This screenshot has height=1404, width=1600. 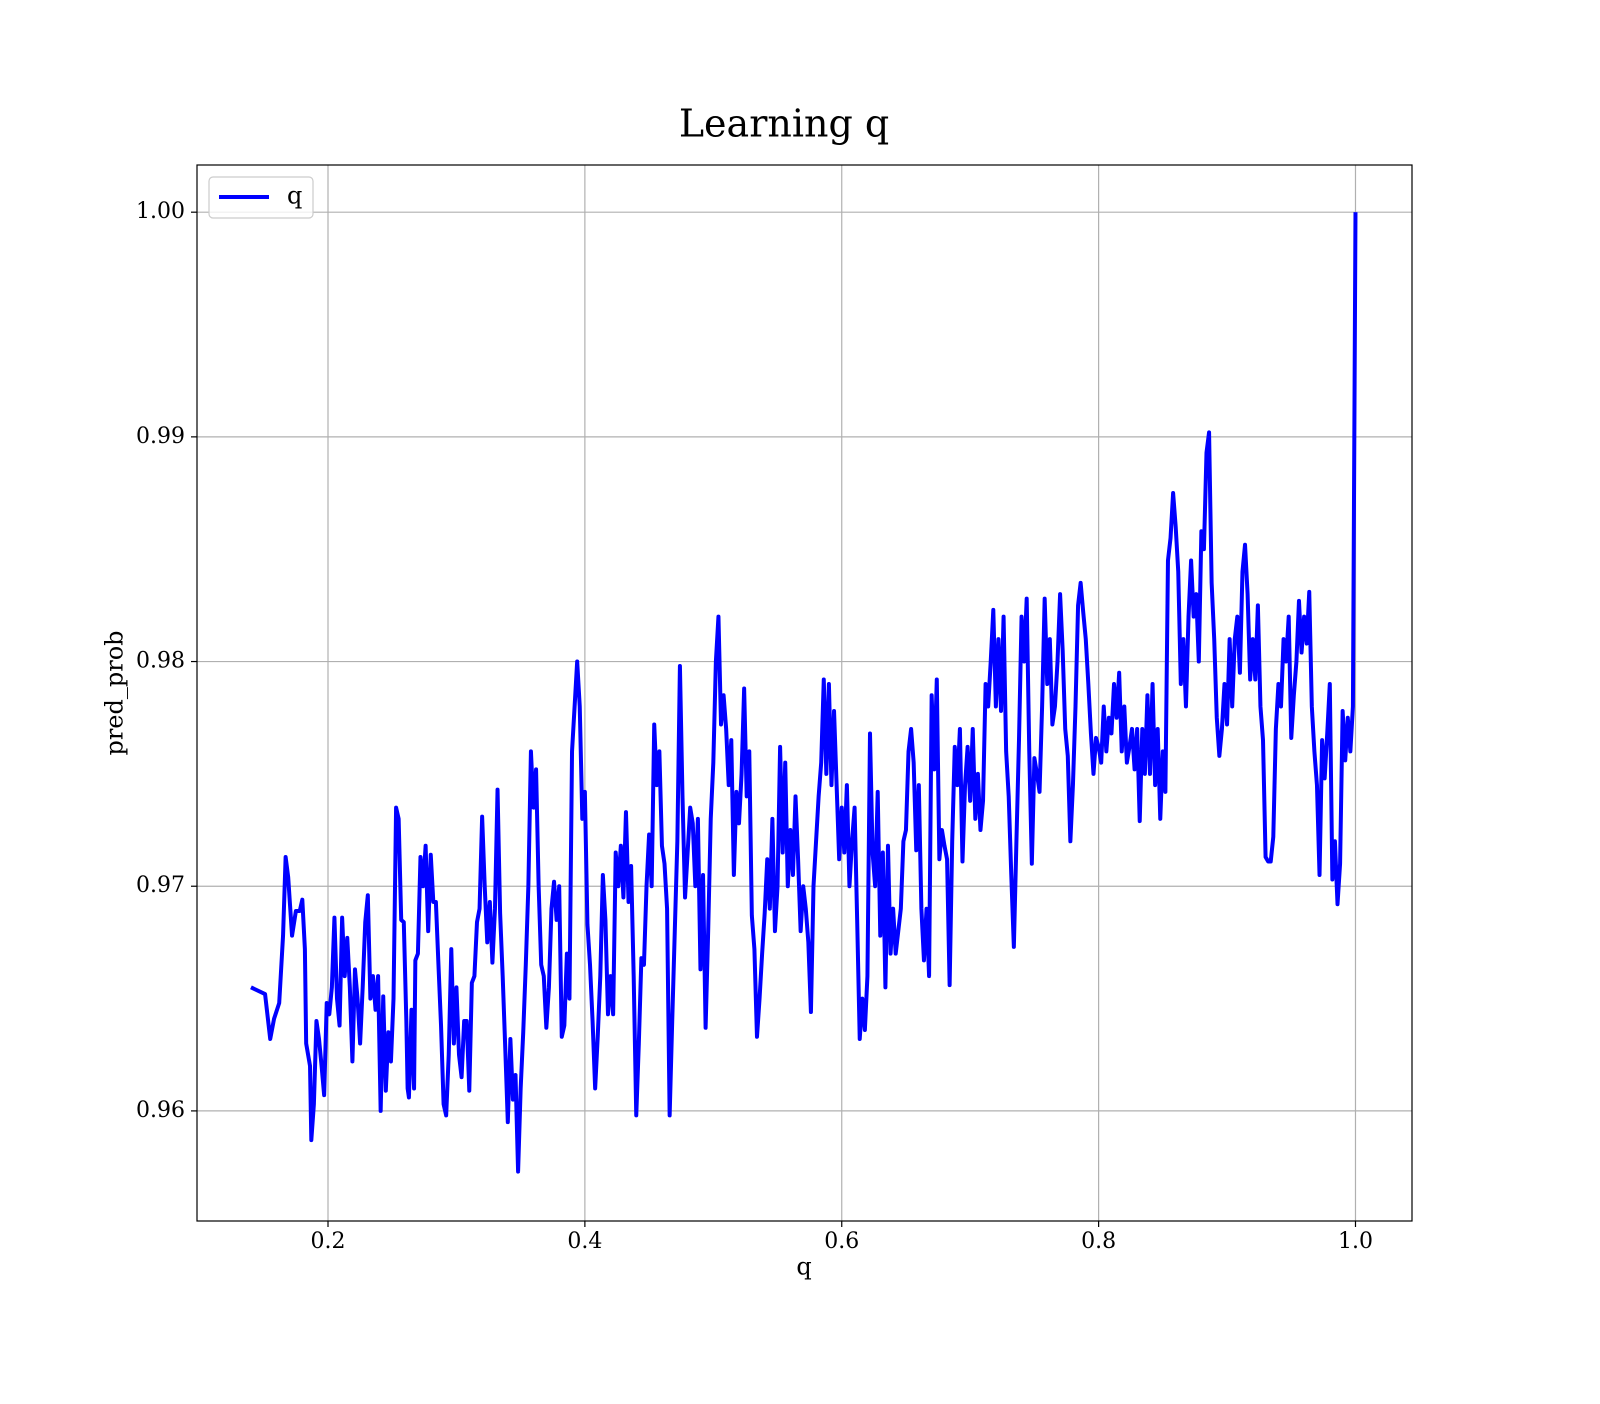 I want to click on x-tick-label: 0.4, so click(x=584, y=1241).